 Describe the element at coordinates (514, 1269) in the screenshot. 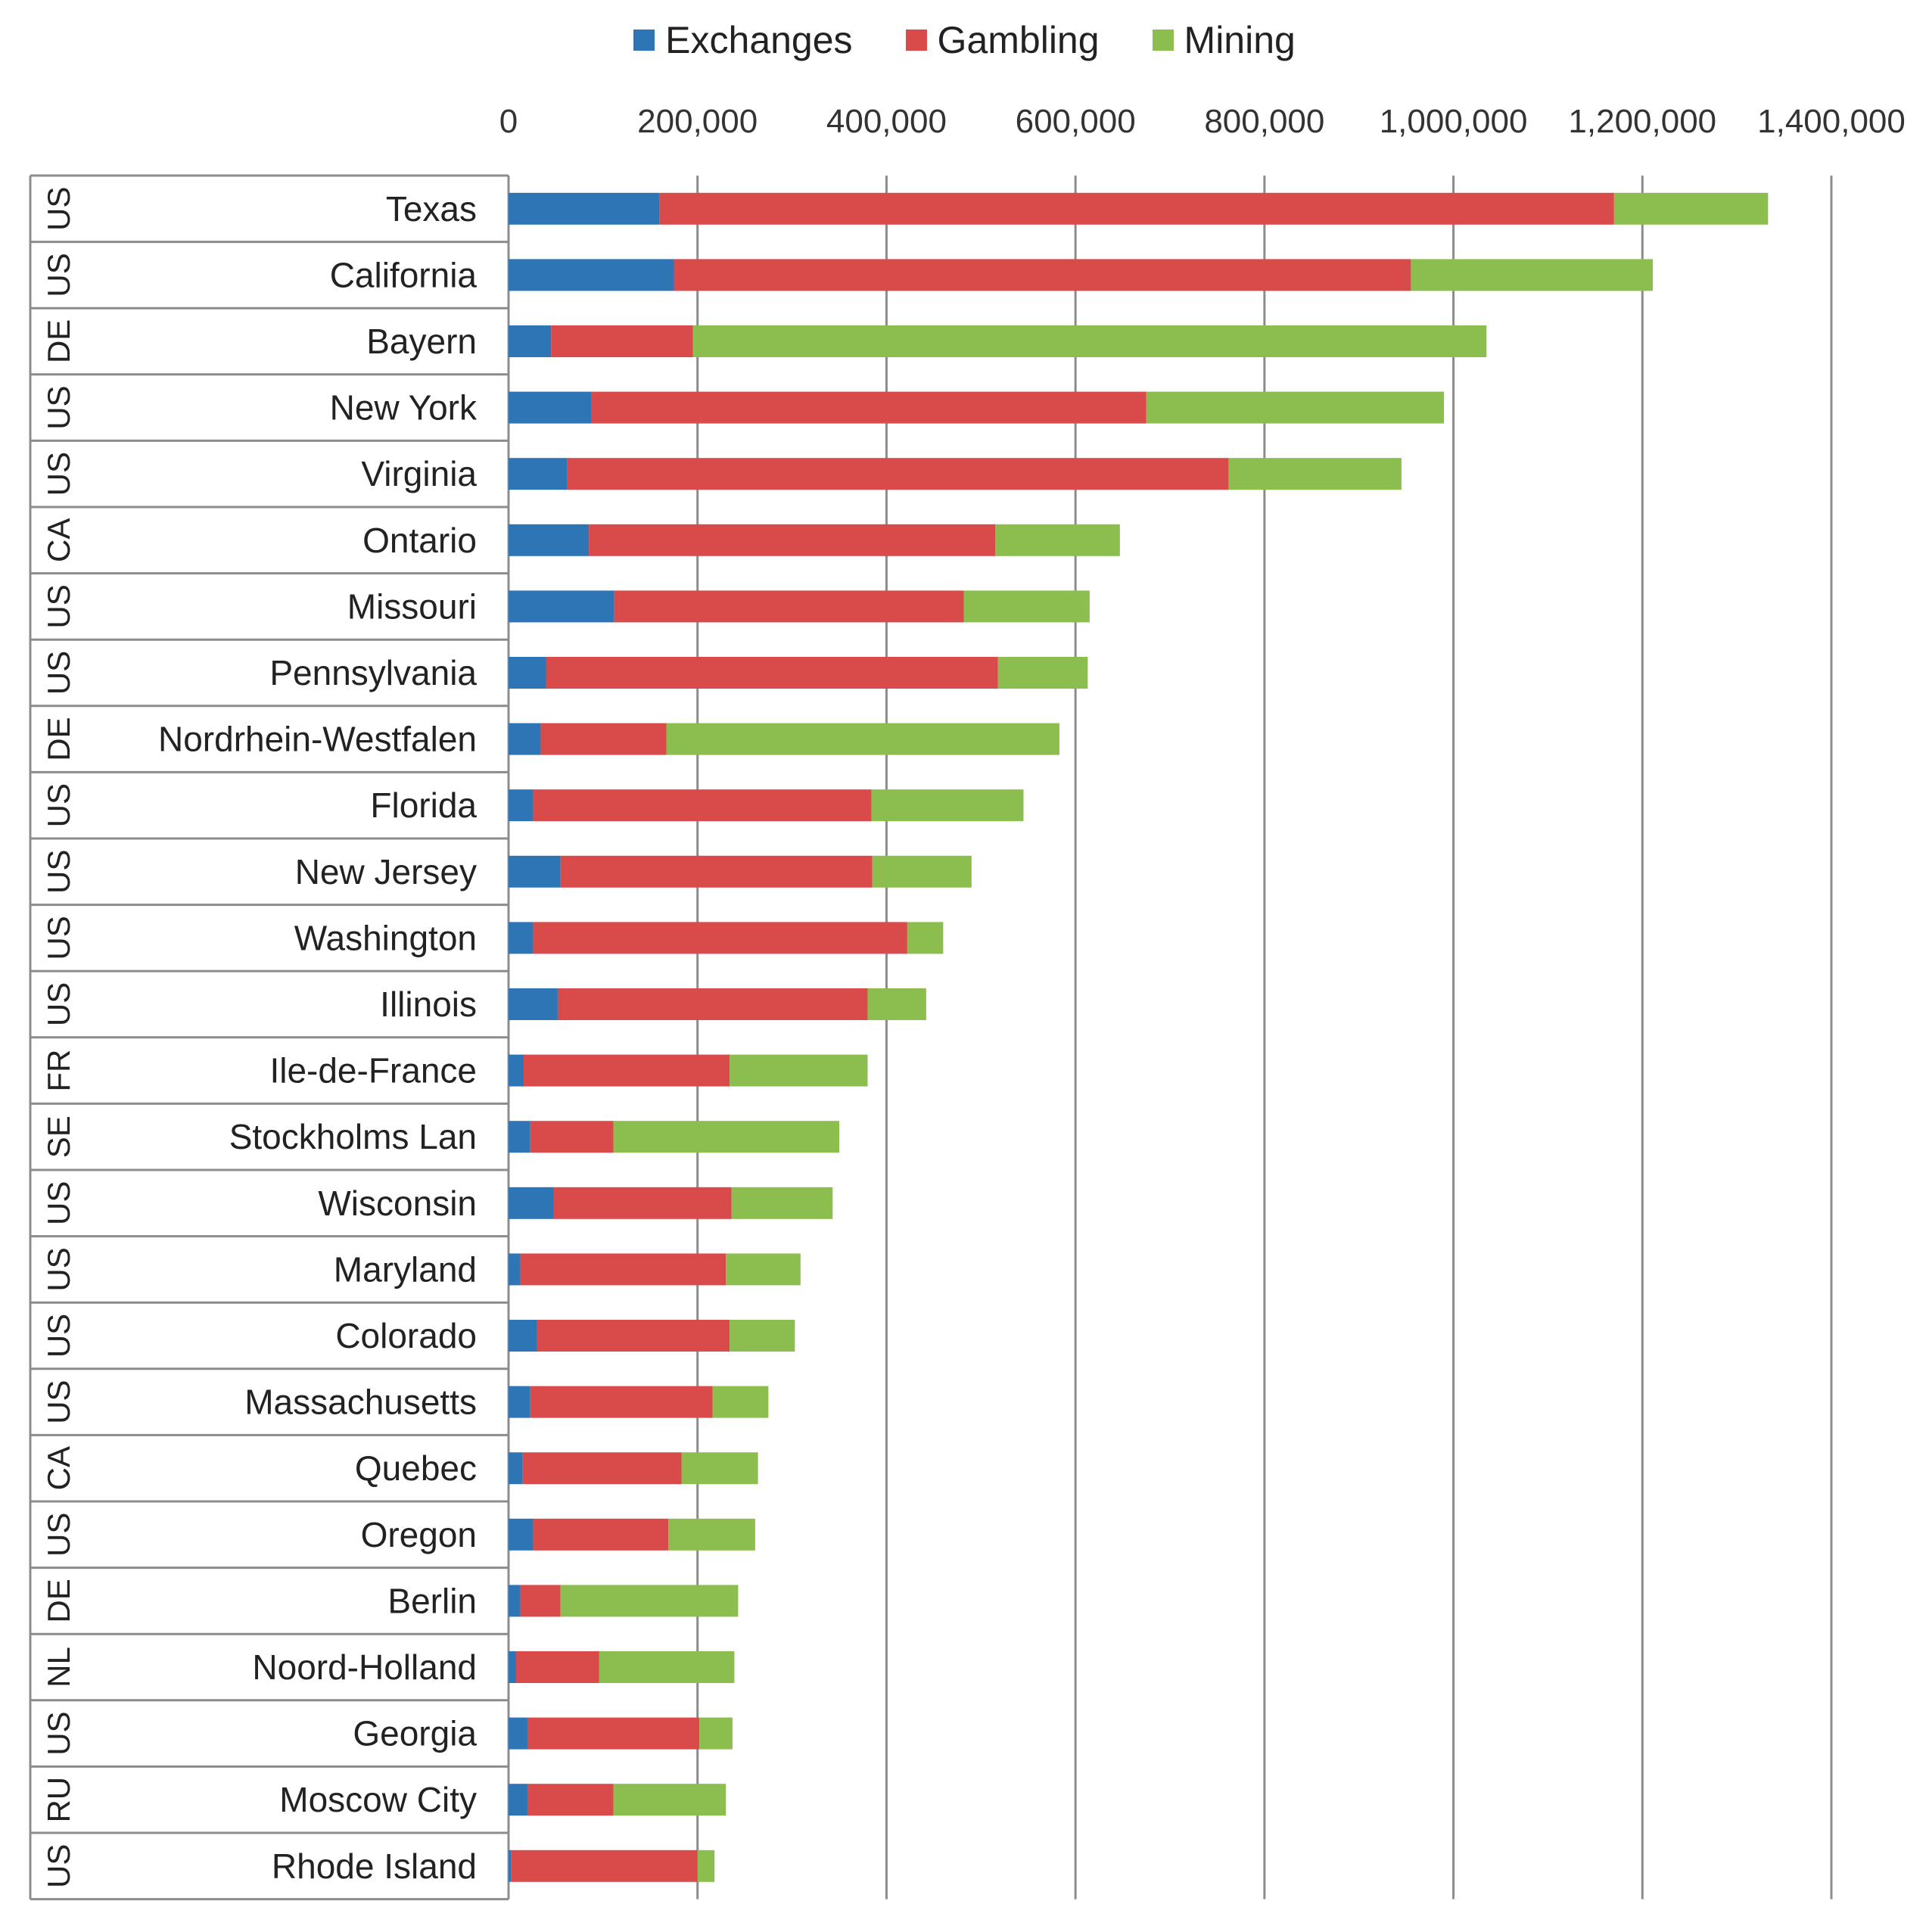

I see `bar-exchanges-maryland` at that location.